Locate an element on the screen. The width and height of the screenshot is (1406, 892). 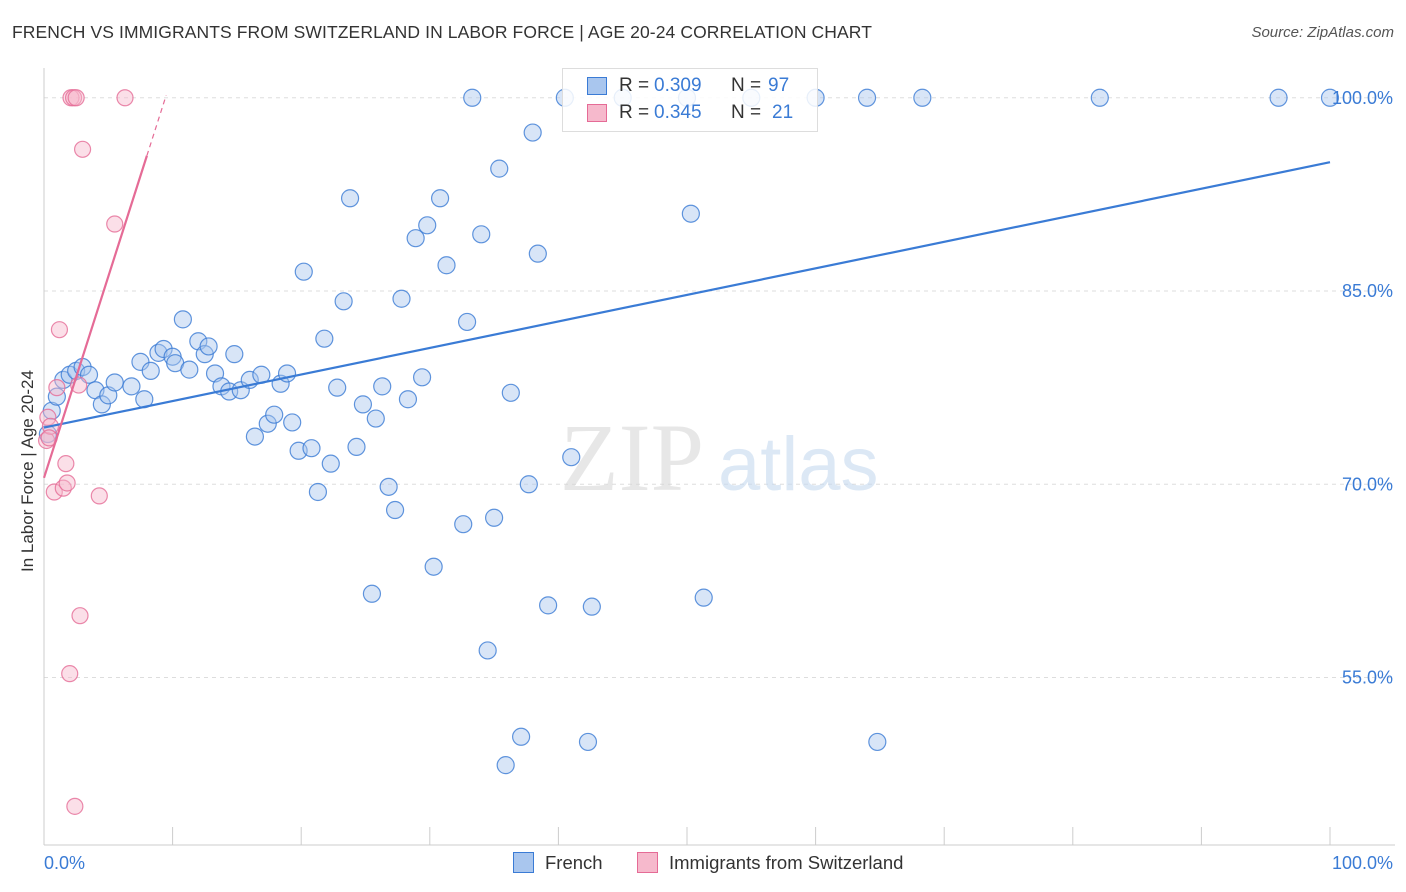
swiss-trendline-extension is located at coordinates (156, 125).